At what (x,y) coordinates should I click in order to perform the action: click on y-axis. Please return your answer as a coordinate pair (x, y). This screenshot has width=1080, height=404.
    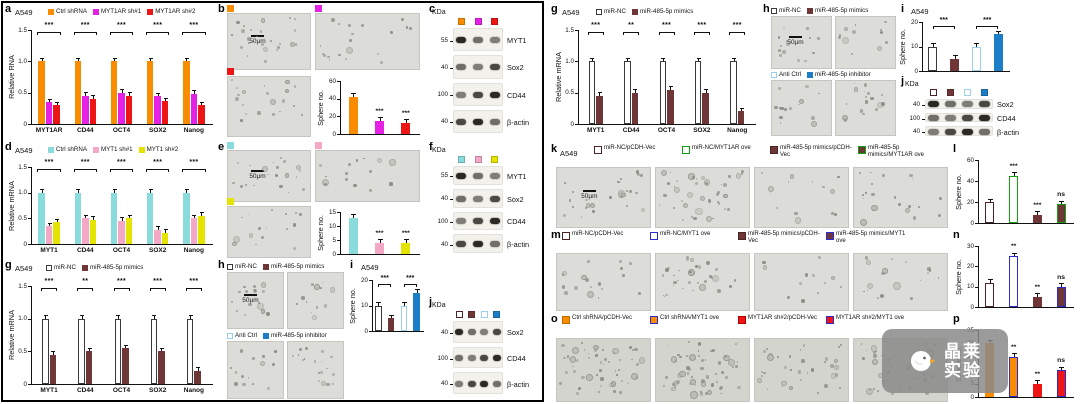
    Looking at the image, I should click on (372, 305).